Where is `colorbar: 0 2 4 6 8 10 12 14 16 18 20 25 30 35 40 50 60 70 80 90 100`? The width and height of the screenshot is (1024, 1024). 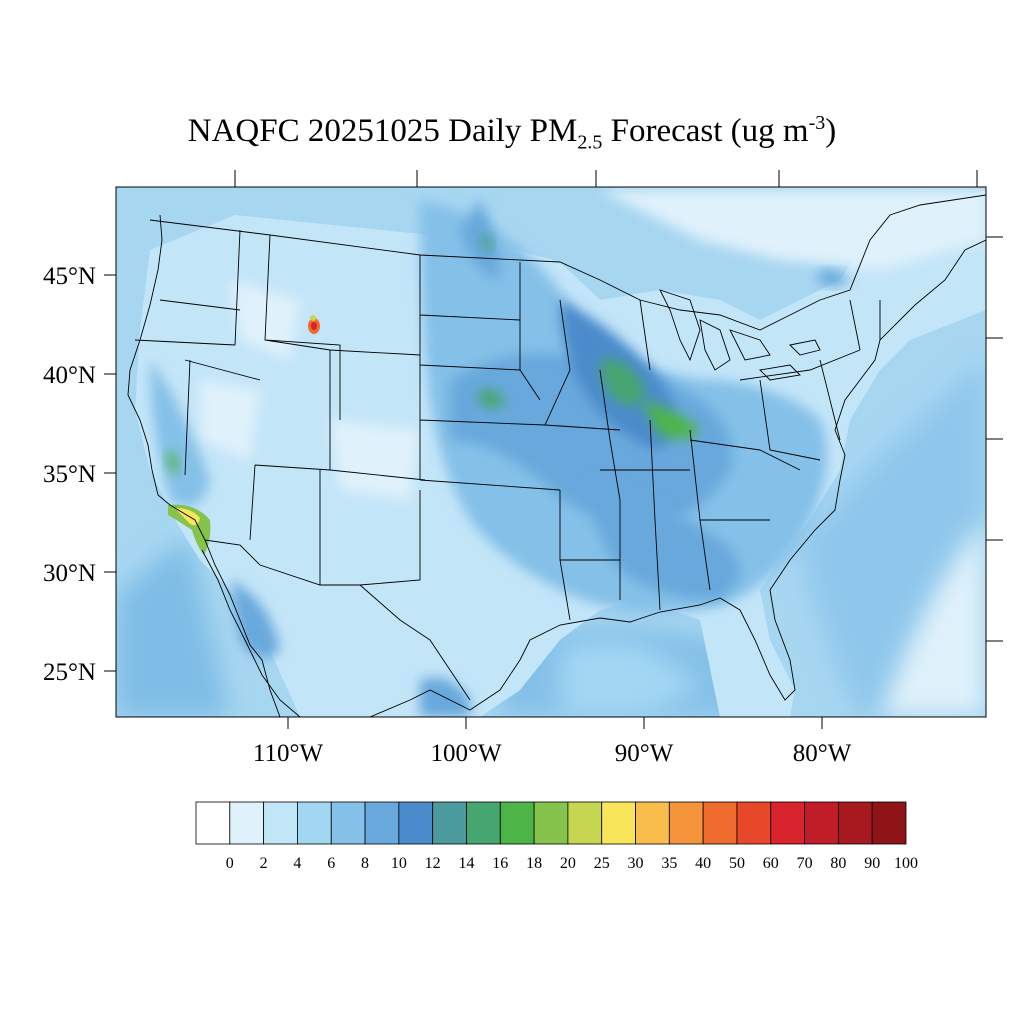
colorbar: 0 2 4 6 8 10 12 14 16 18 20 25 30 35 40 50 60 70 80 90 100 is located at coordinates (556, 836).